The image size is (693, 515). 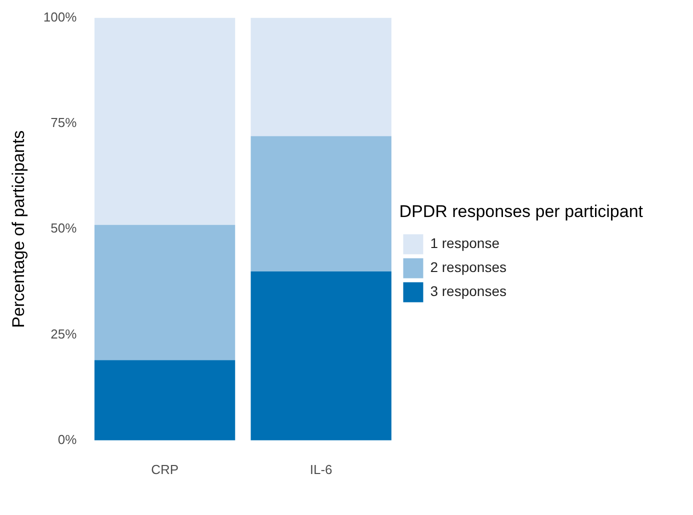 I want to click on y-tick-label: 0%, so click(x=68, y=439).